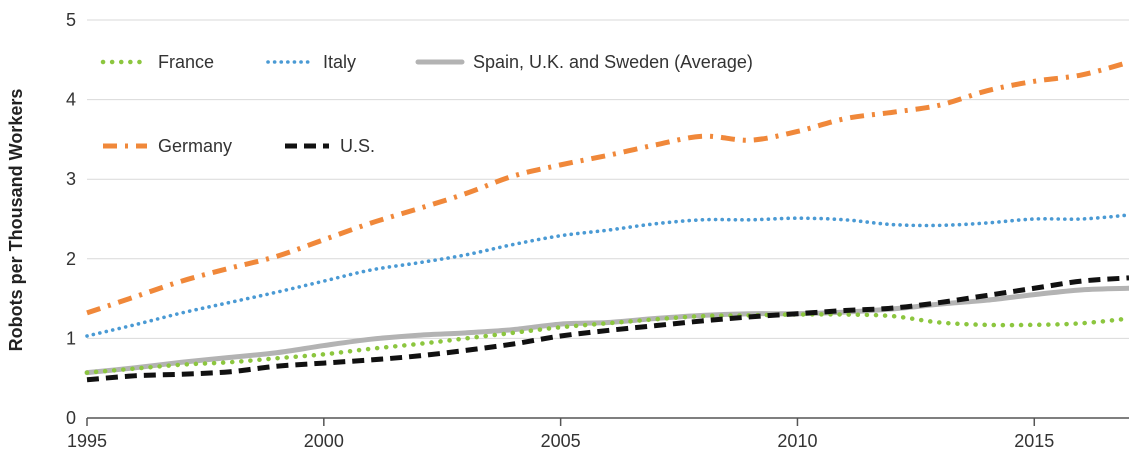 This screenshot has height=461, width=1129. Describe the element at coordinates (87, 441) in the screenshot. I see `x-tick-label: 1995` at that location.